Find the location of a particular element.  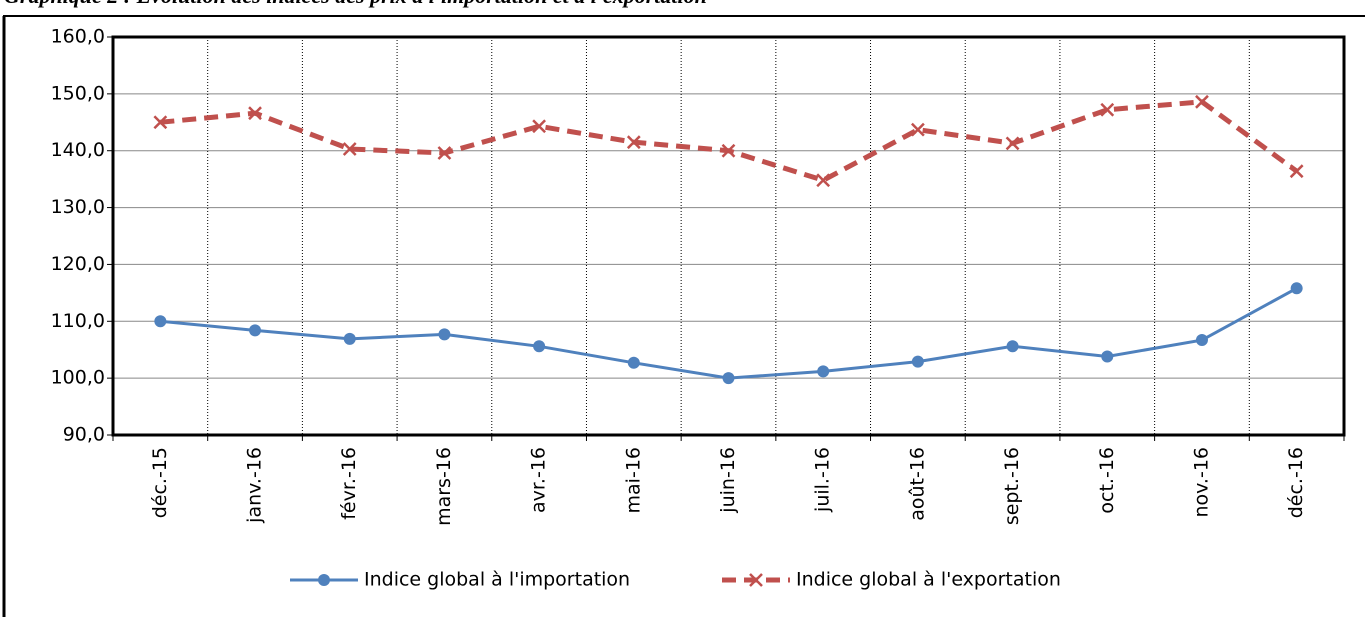

x-tick-label: oct.-16 is located at coordinates (1107, 480).